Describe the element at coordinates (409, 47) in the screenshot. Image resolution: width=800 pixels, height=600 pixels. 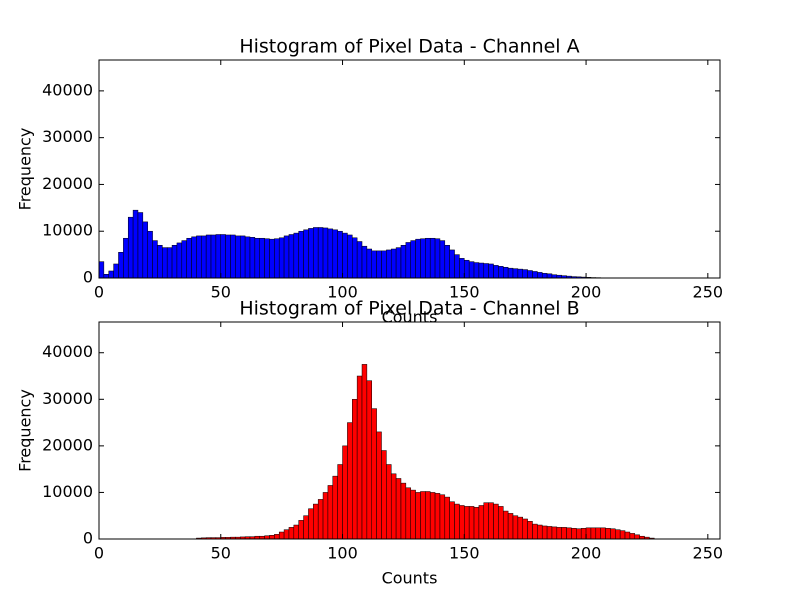
I see `chart-title: Histogram of Pixel Data - Channel A` at that location.